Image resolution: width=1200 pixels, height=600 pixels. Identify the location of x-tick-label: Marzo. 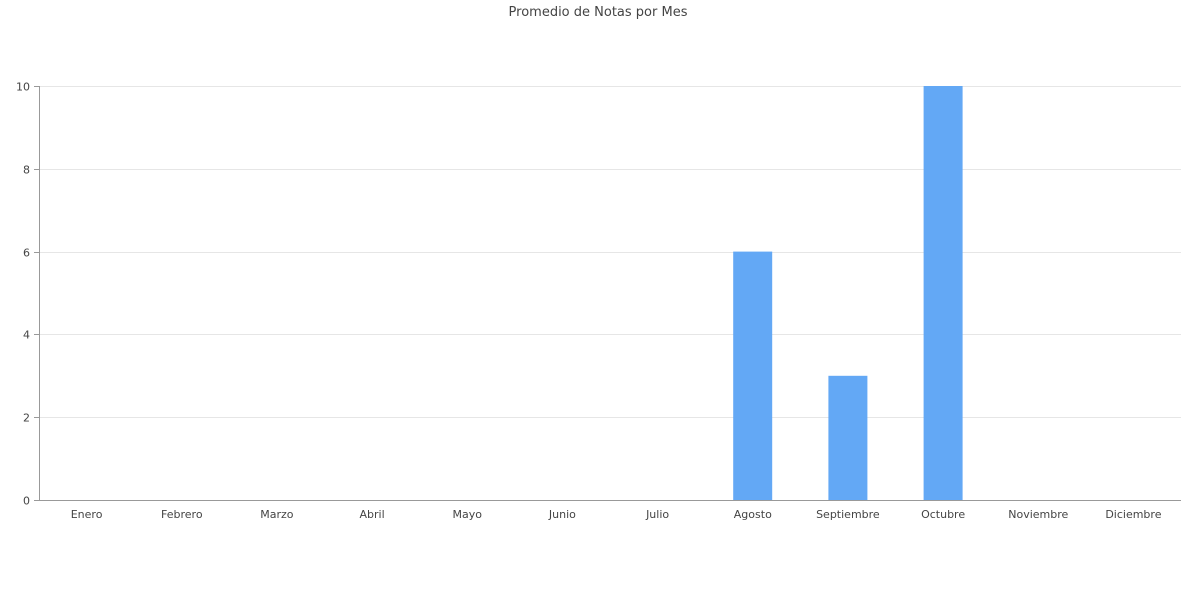
(277, 514).